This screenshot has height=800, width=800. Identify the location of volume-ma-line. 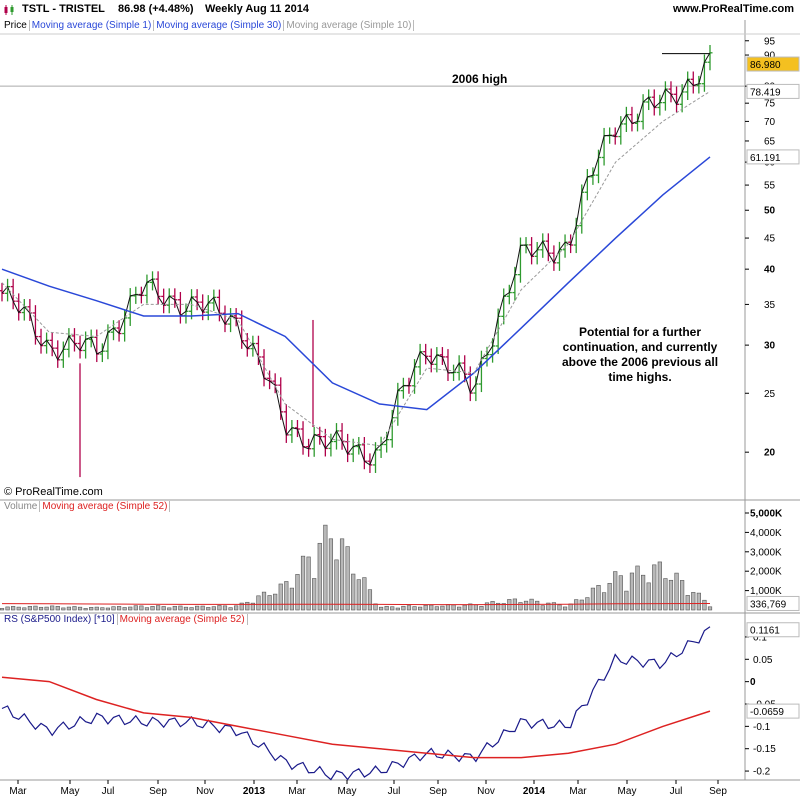
(356, 604).